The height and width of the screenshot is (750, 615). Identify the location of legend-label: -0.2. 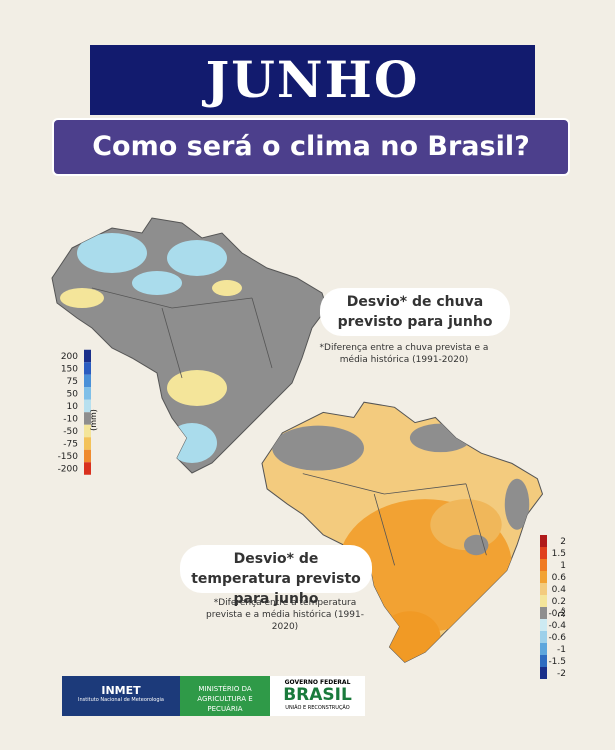
(557, 614).